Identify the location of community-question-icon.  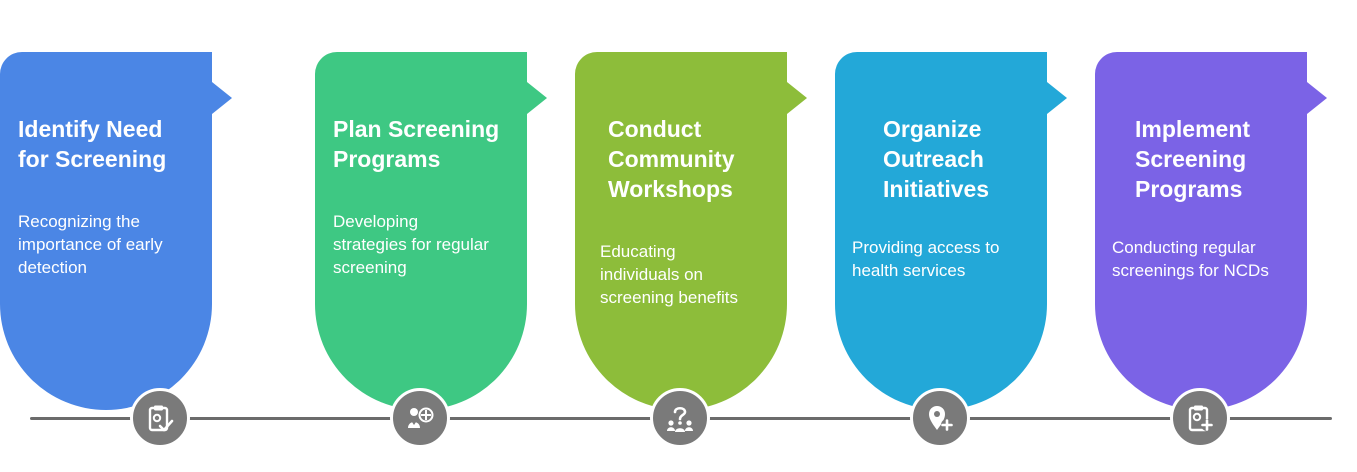
(680, 419).